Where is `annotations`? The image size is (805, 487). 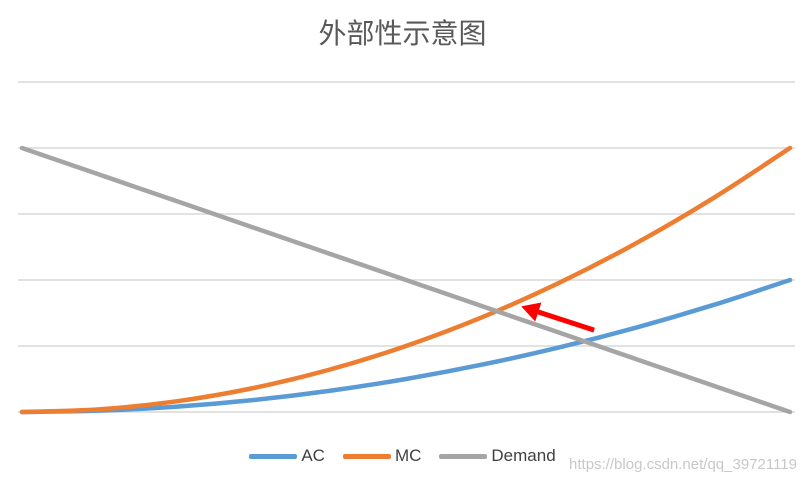 annotations is located at coordinates (558, 317).